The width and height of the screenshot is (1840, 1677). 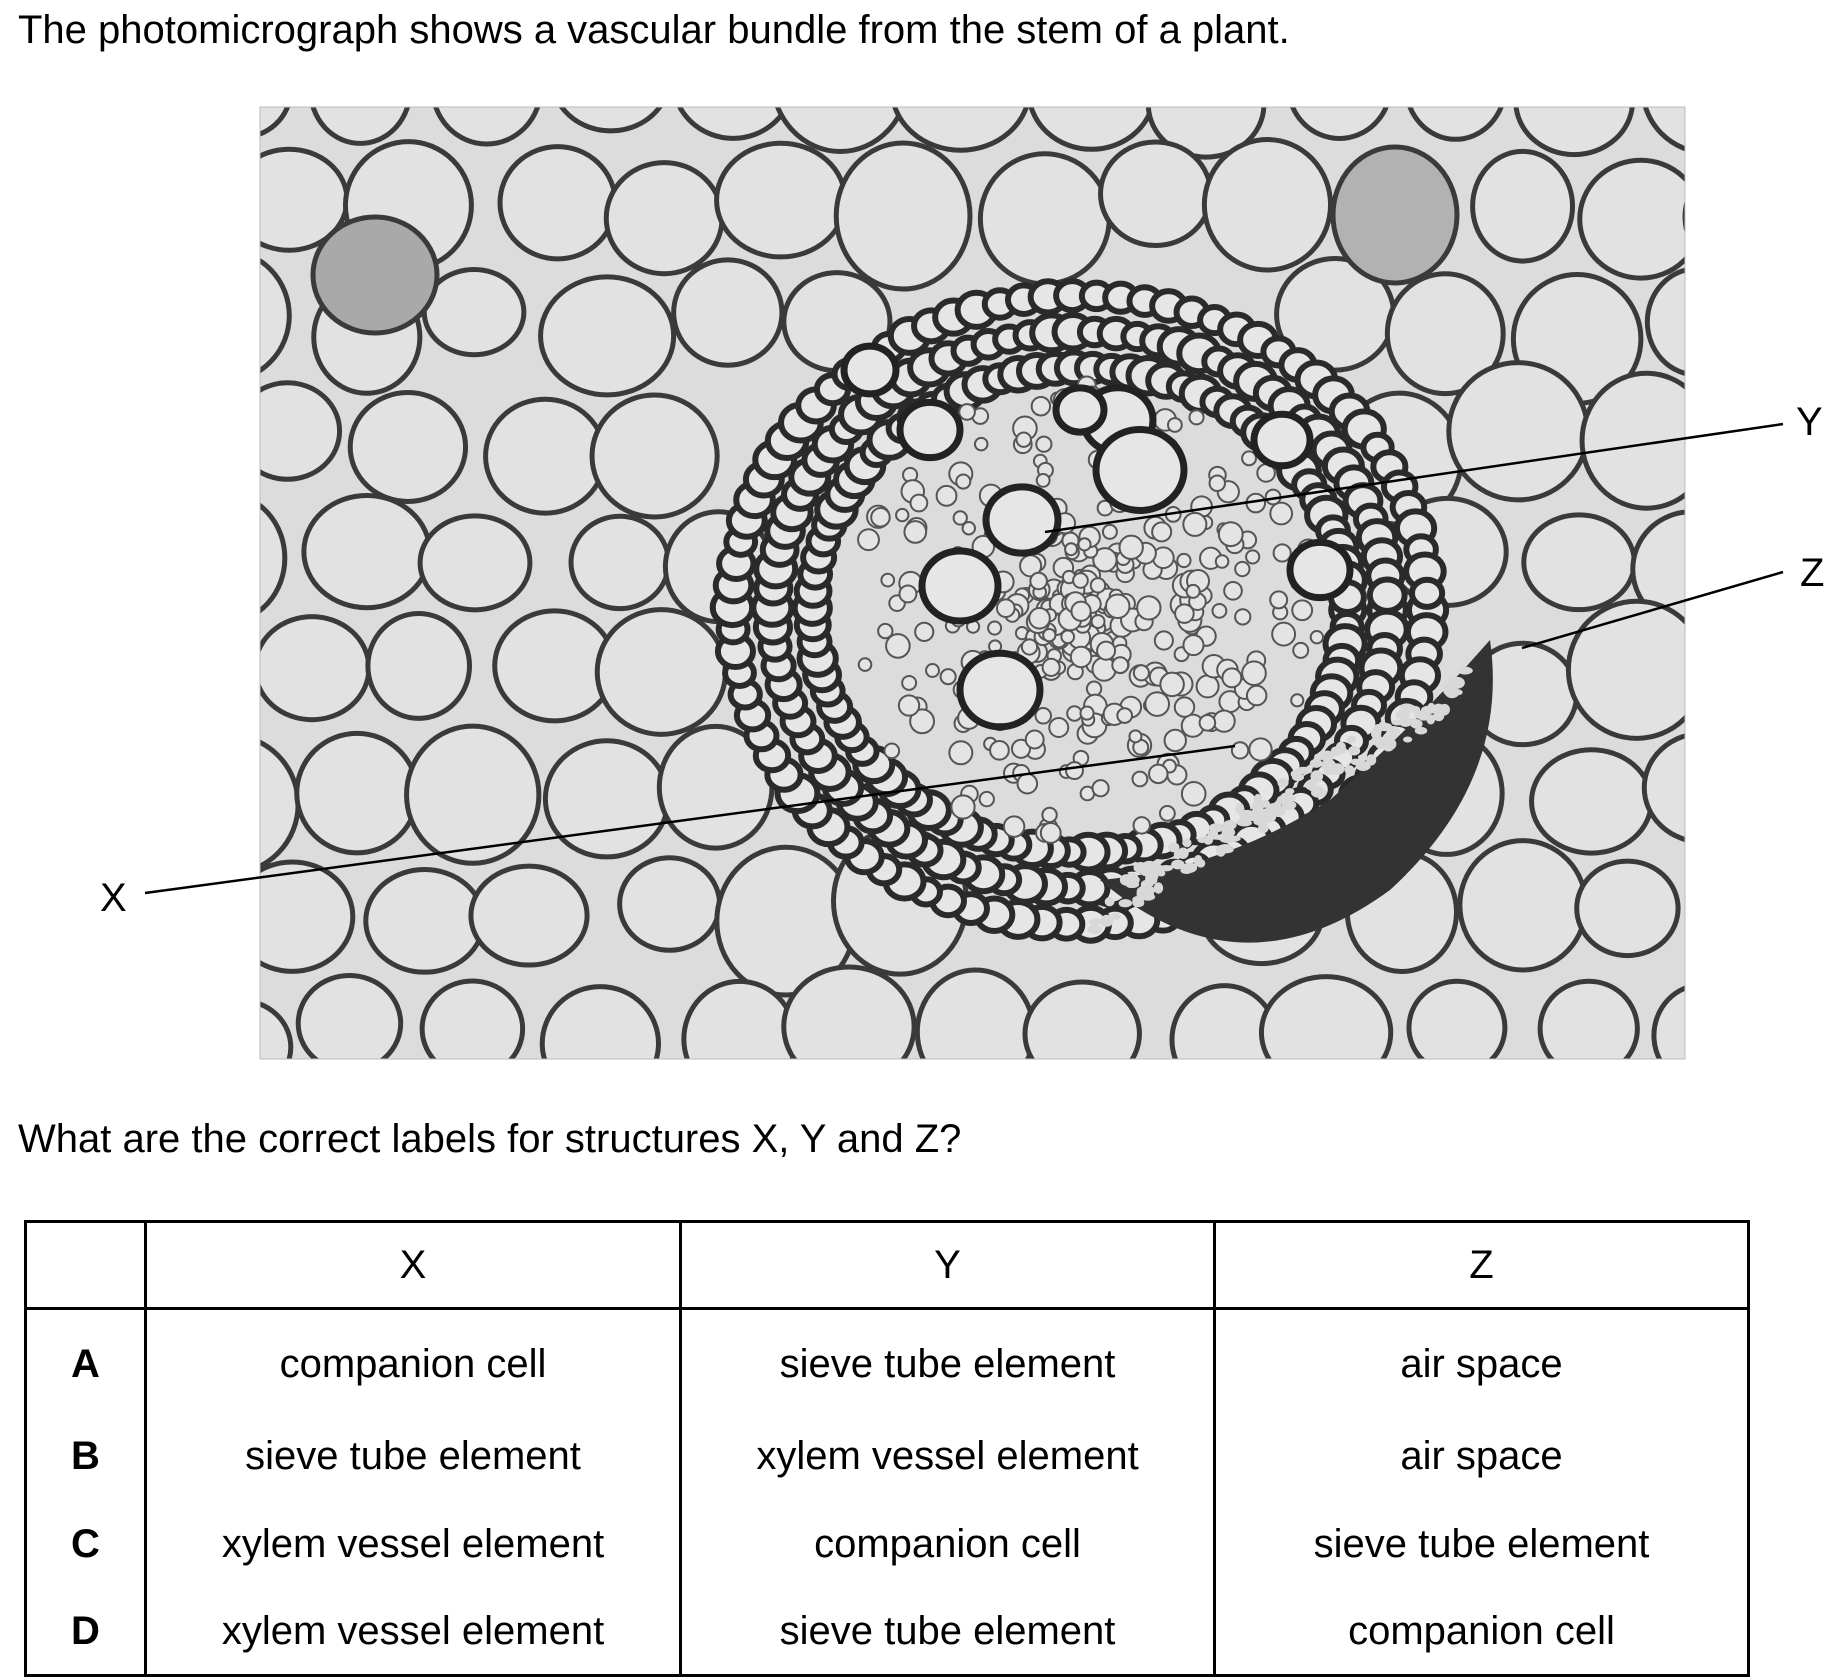 What do you see at coordinates (413, 1360) in the screenshot?
I see `cell-x: companion cell` at bounding box center [413, 1360].